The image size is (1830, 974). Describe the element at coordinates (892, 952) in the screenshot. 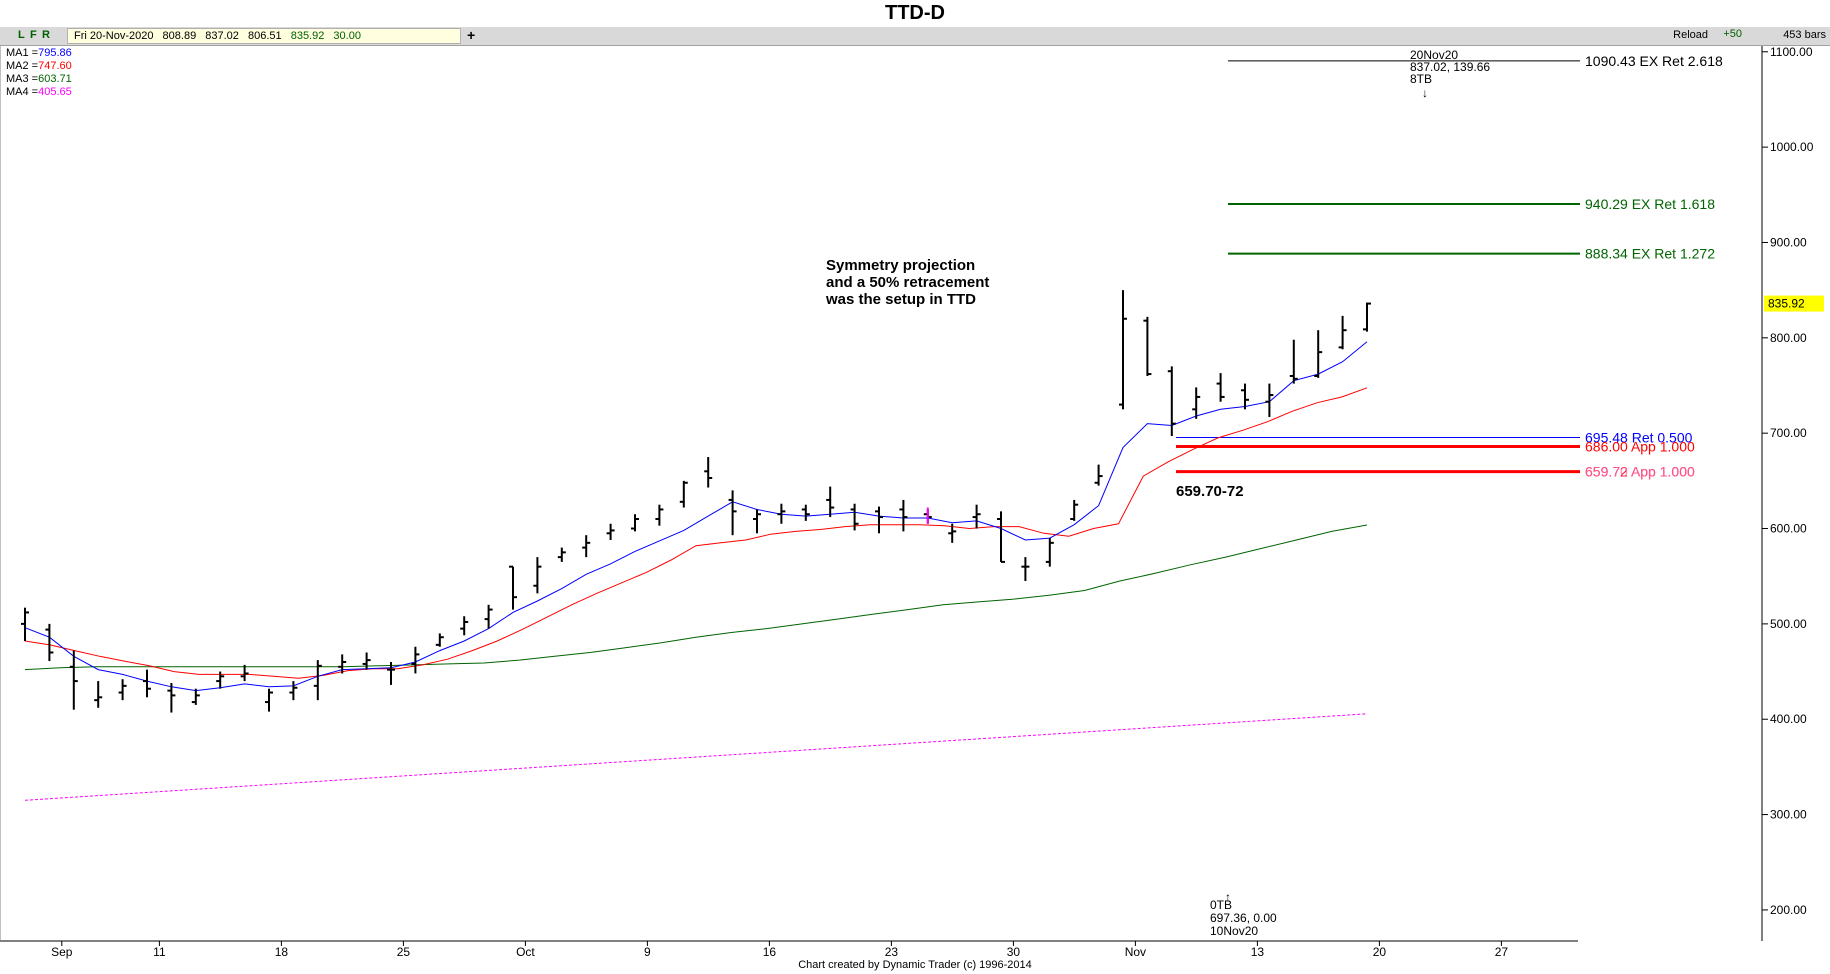

I see `x-tick-label: 23` at that location.